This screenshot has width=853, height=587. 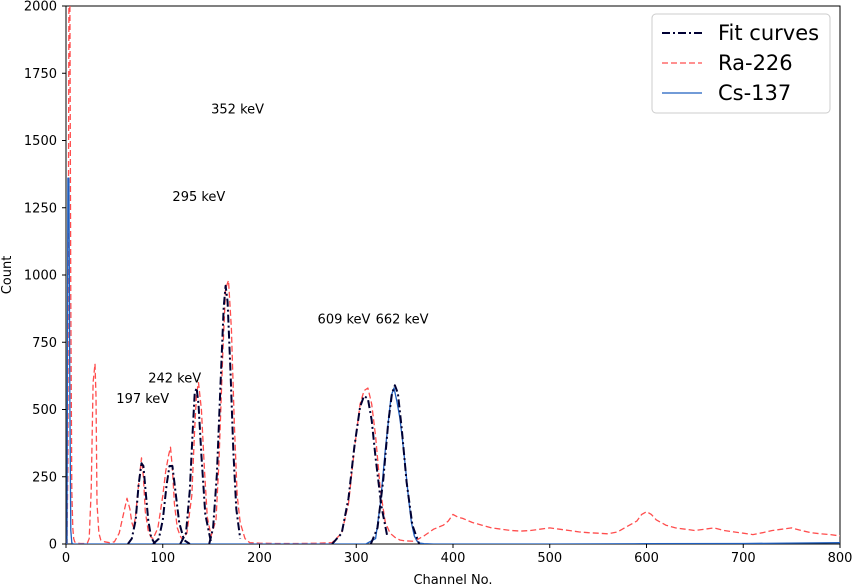 What do you see at coordinates (53, 545) in the screenshot?
I see `y-tick-label: 0` at bounding box center [53, 545].